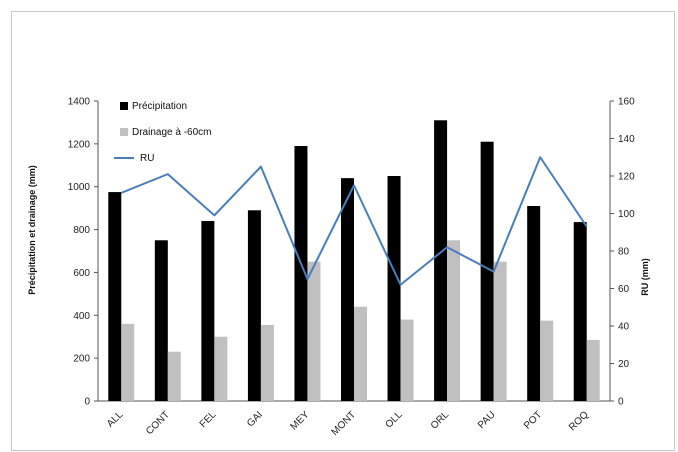  Describe the element at coordinates (81, 316) in the screenshot. I see `y-tick-label: 400` at that location.